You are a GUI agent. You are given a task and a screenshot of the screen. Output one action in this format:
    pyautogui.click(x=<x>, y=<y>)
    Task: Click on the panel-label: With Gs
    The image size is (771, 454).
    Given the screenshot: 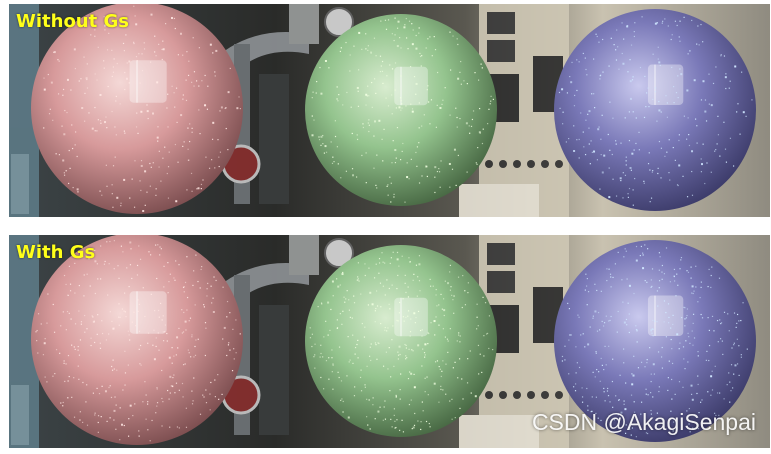 What is the action you would take?
    pyautogui.click(x=56, y=252)
    